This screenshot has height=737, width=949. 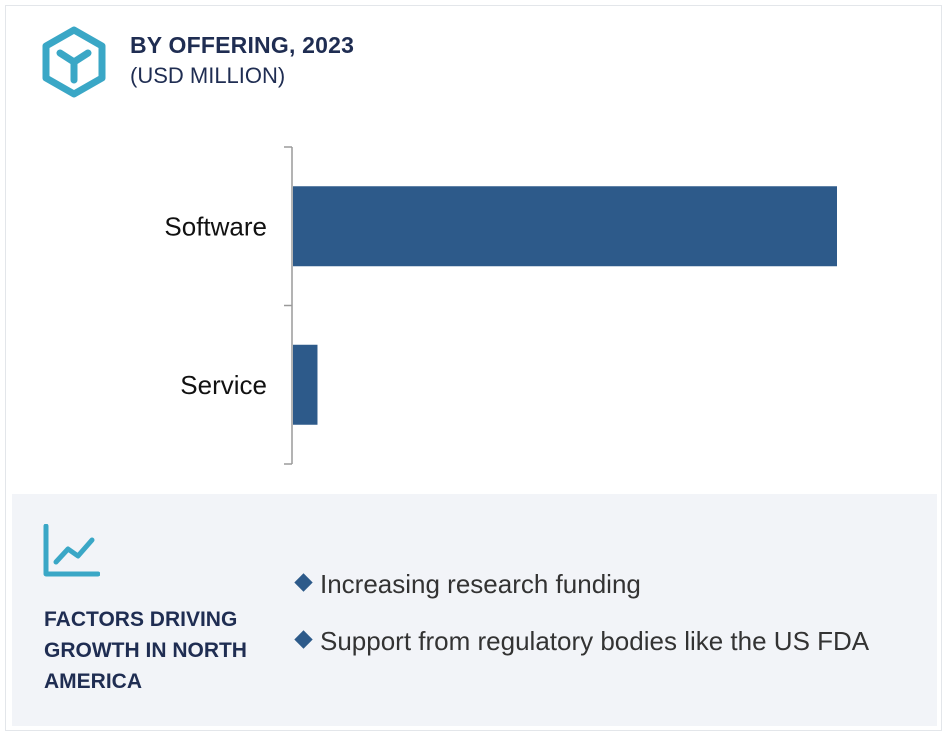 What do you see at coordinates (145, 650) in the screenshot?
I see `factors-heading: FACTORS DRIVING GROWTH IN NORTH AMERICA` at bounding box center [145, 650].